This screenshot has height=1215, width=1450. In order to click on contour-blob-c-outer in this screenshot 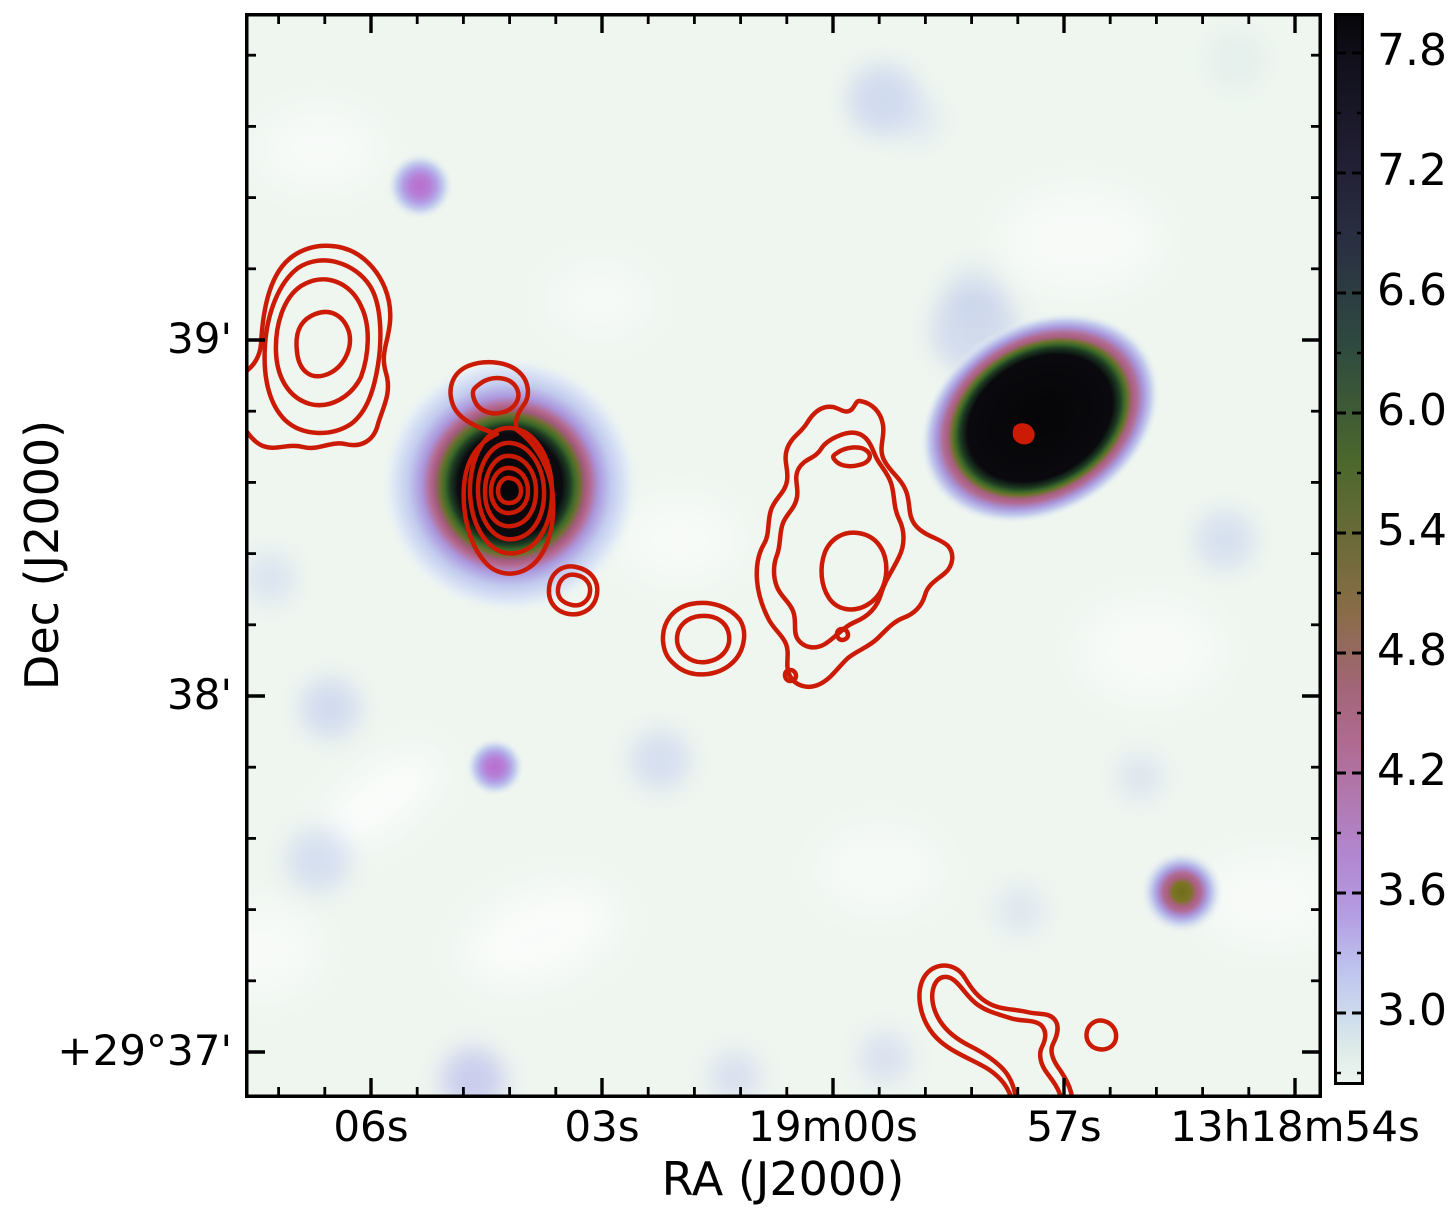, I will do `click(703, 638)`.